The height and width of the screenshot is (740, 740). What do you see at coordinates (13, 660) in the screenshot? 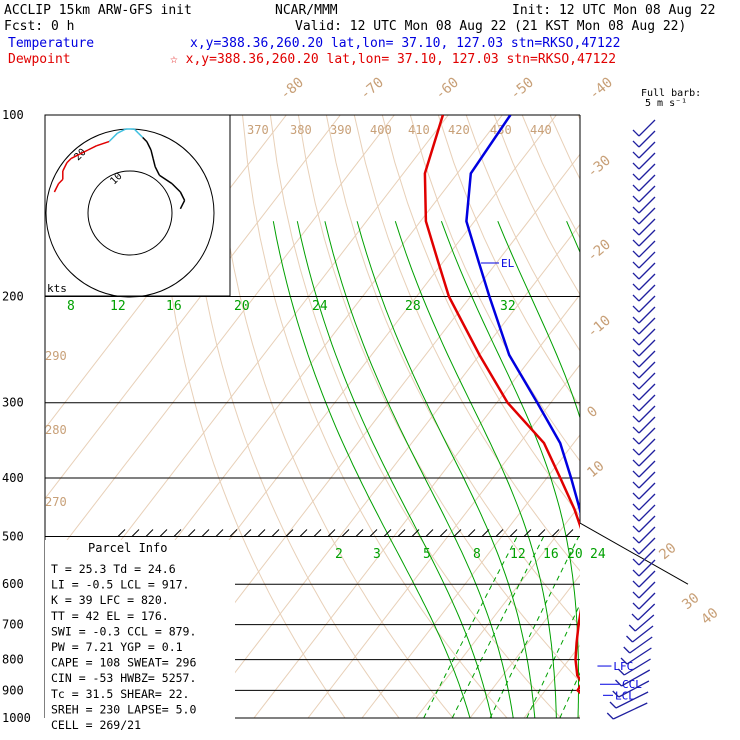
I see `pressure-tick-label: 800` at bounding box center [13, 660].